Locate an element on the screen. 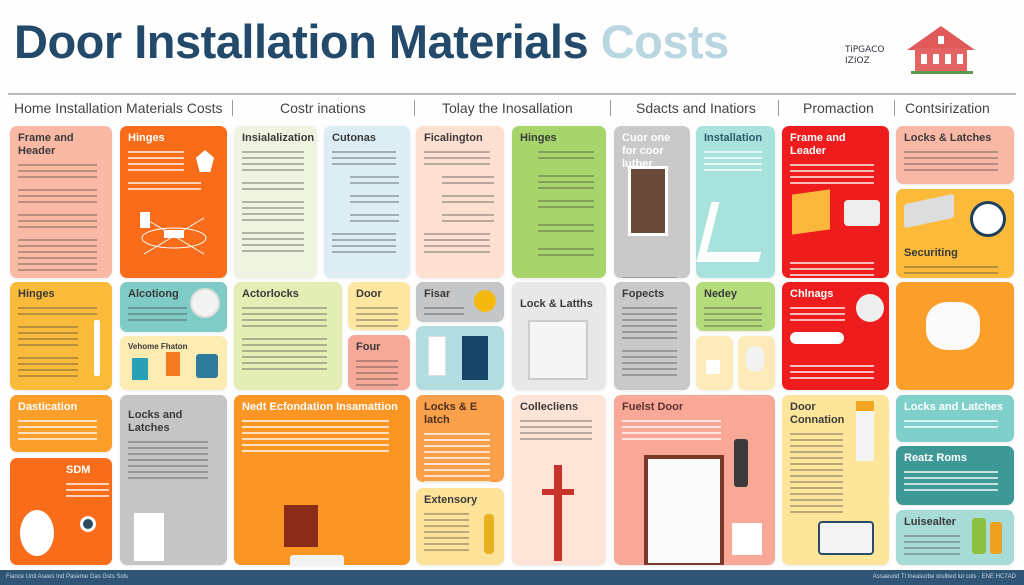 Image resolution: width=1024 pixels, height=585 pixels. card-title: Four is located at coordinates (368, 347).